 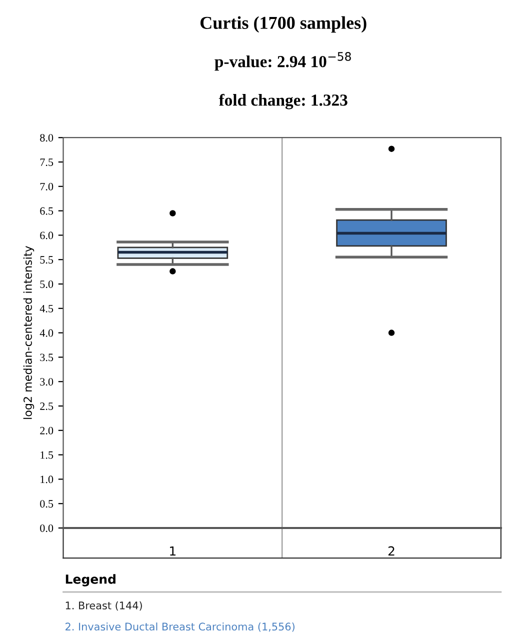 I want to click on y-tick-label: 6.5, so click(x=47, y=211).